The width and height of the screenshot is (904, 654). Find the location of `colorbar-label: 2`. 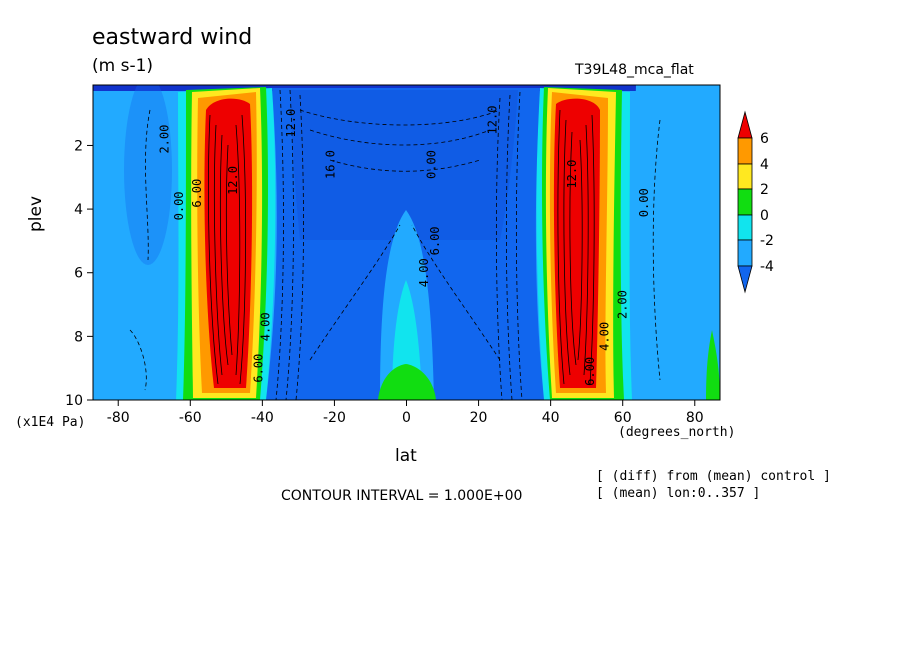

colorbar-label: 2 is located at coordinates (764, 190).